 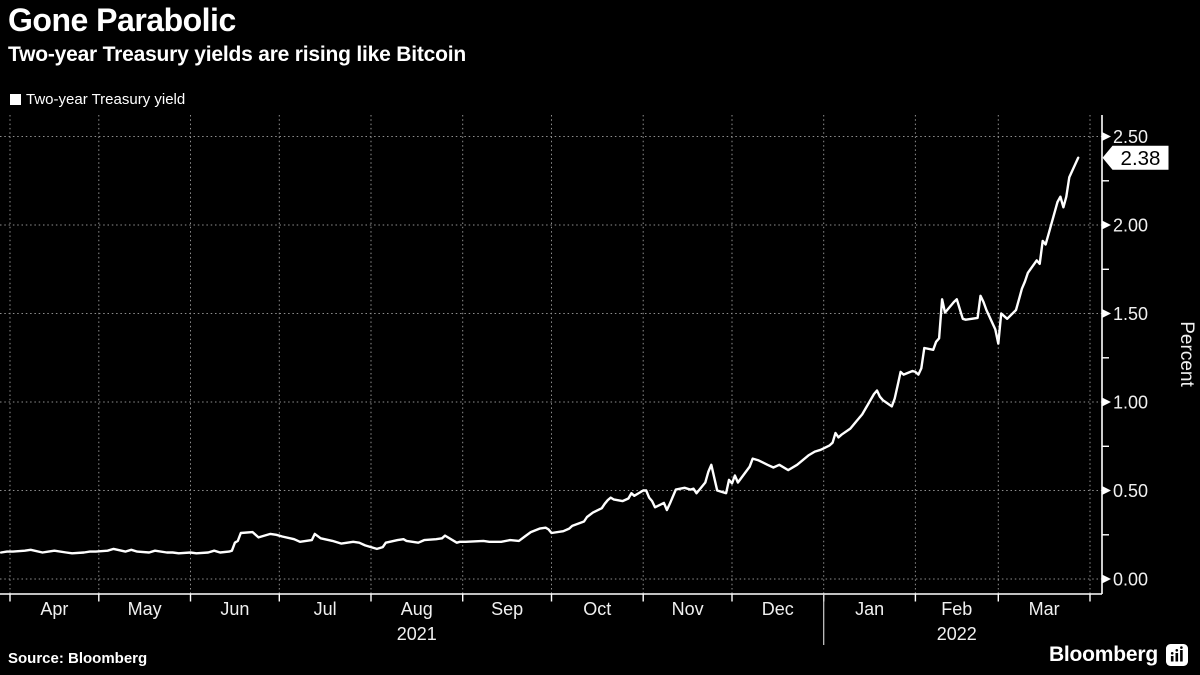 What do you see at coordinates (1103, 654) in the screenshot?
I see `bloomberg-logo-text: Bloomberg` at bounding box center [1103, 654].